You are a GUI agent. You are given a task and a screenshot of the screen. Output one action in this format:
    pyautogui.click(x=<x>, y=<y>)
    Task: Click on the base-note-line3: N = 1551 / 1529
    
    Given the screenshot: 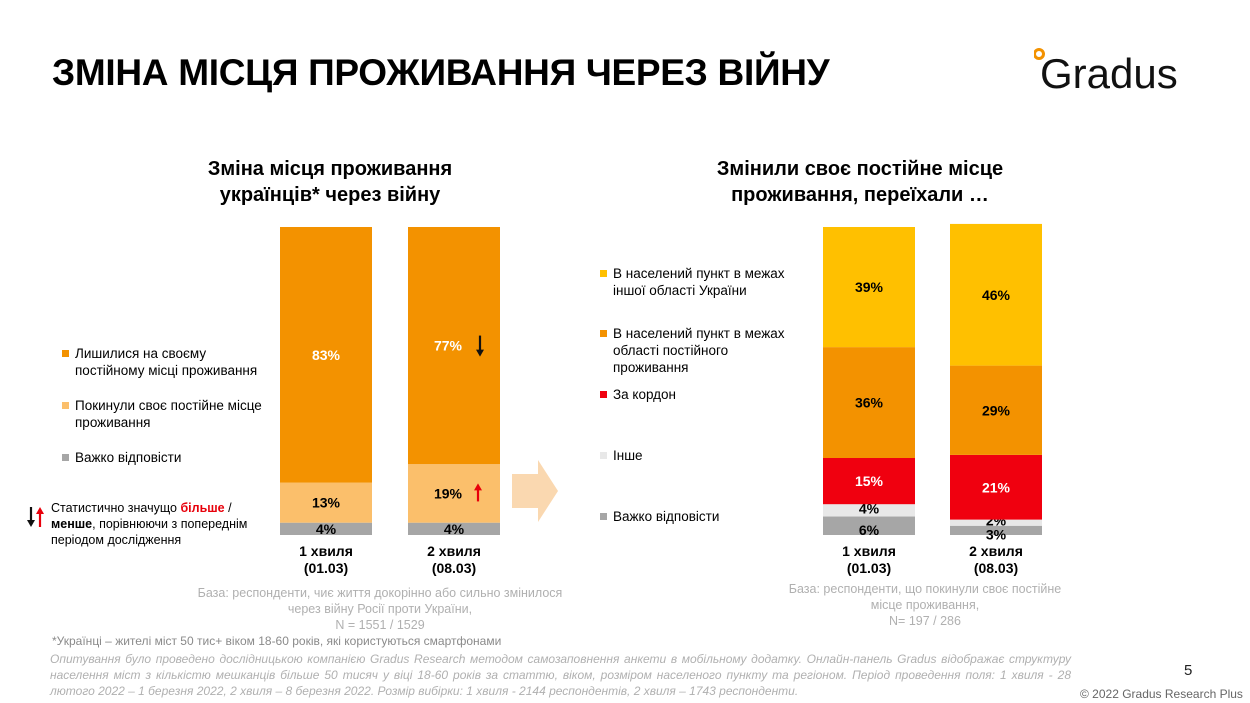 What is the action you would take?
    pyautogui.click(x=380, y=625)
    